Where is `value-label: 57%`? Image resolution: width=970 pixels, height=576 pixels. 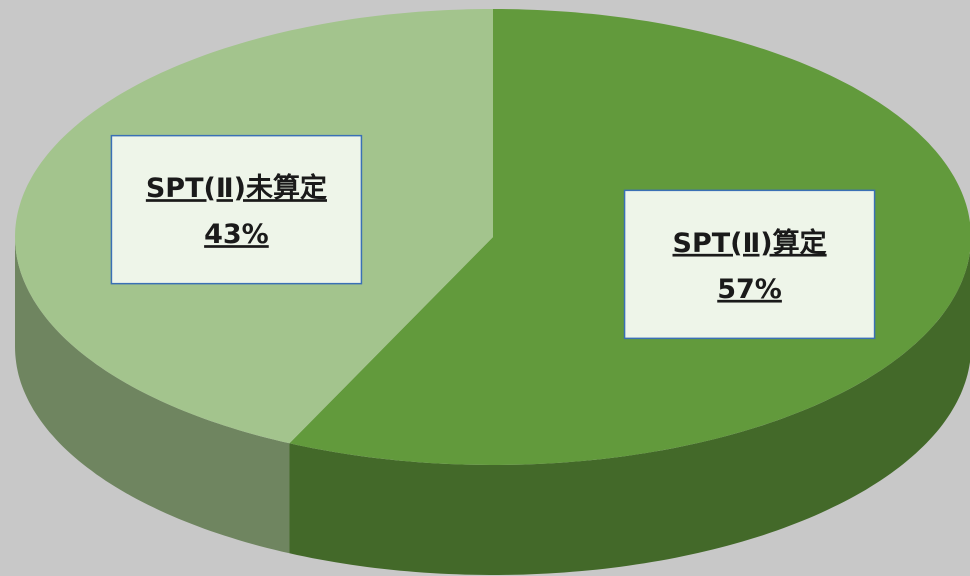 value-label: 57% is located at coordinates (749, 289).